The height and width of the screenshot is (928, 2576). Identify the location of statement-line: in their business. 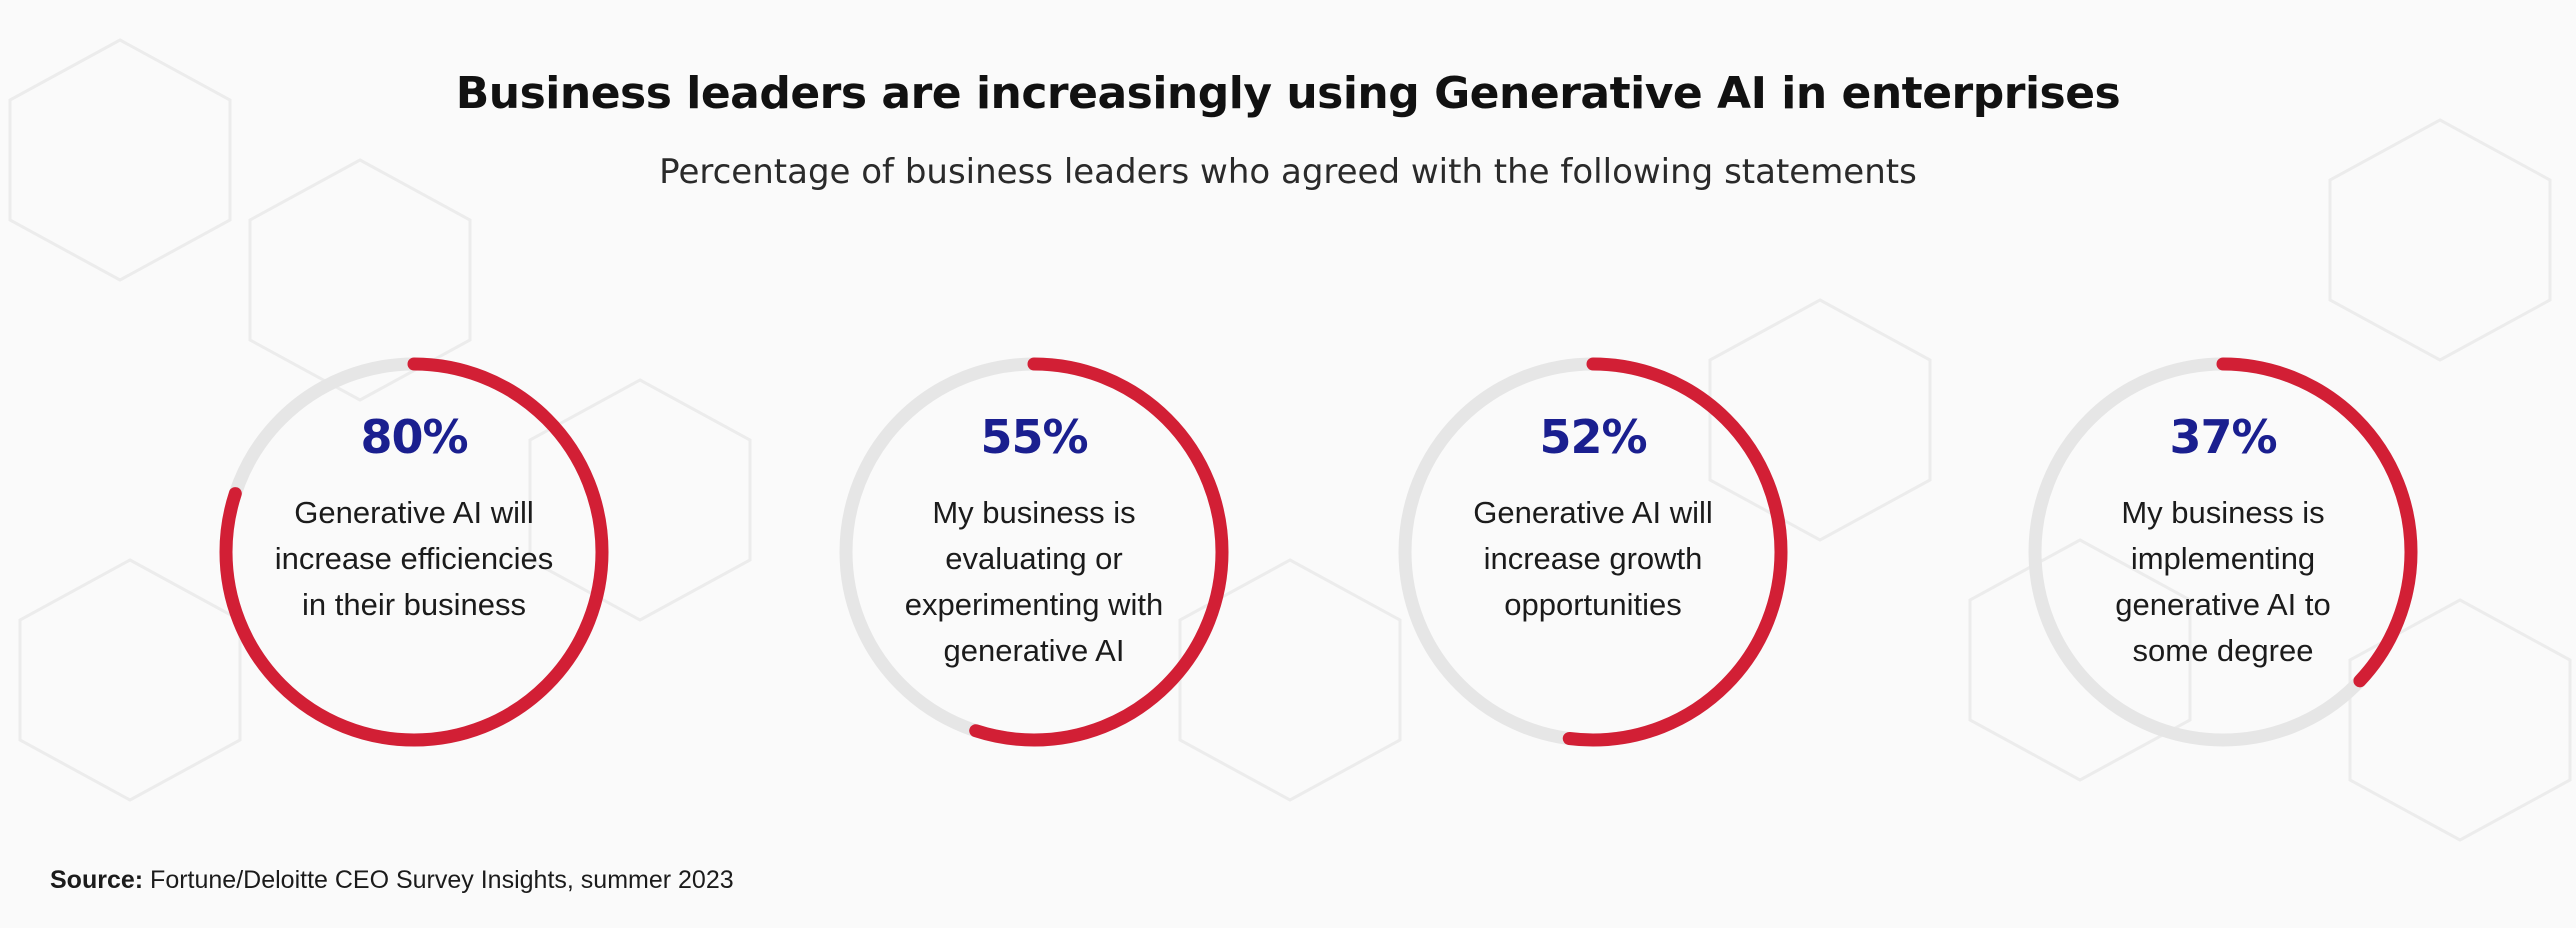
(413, 604).